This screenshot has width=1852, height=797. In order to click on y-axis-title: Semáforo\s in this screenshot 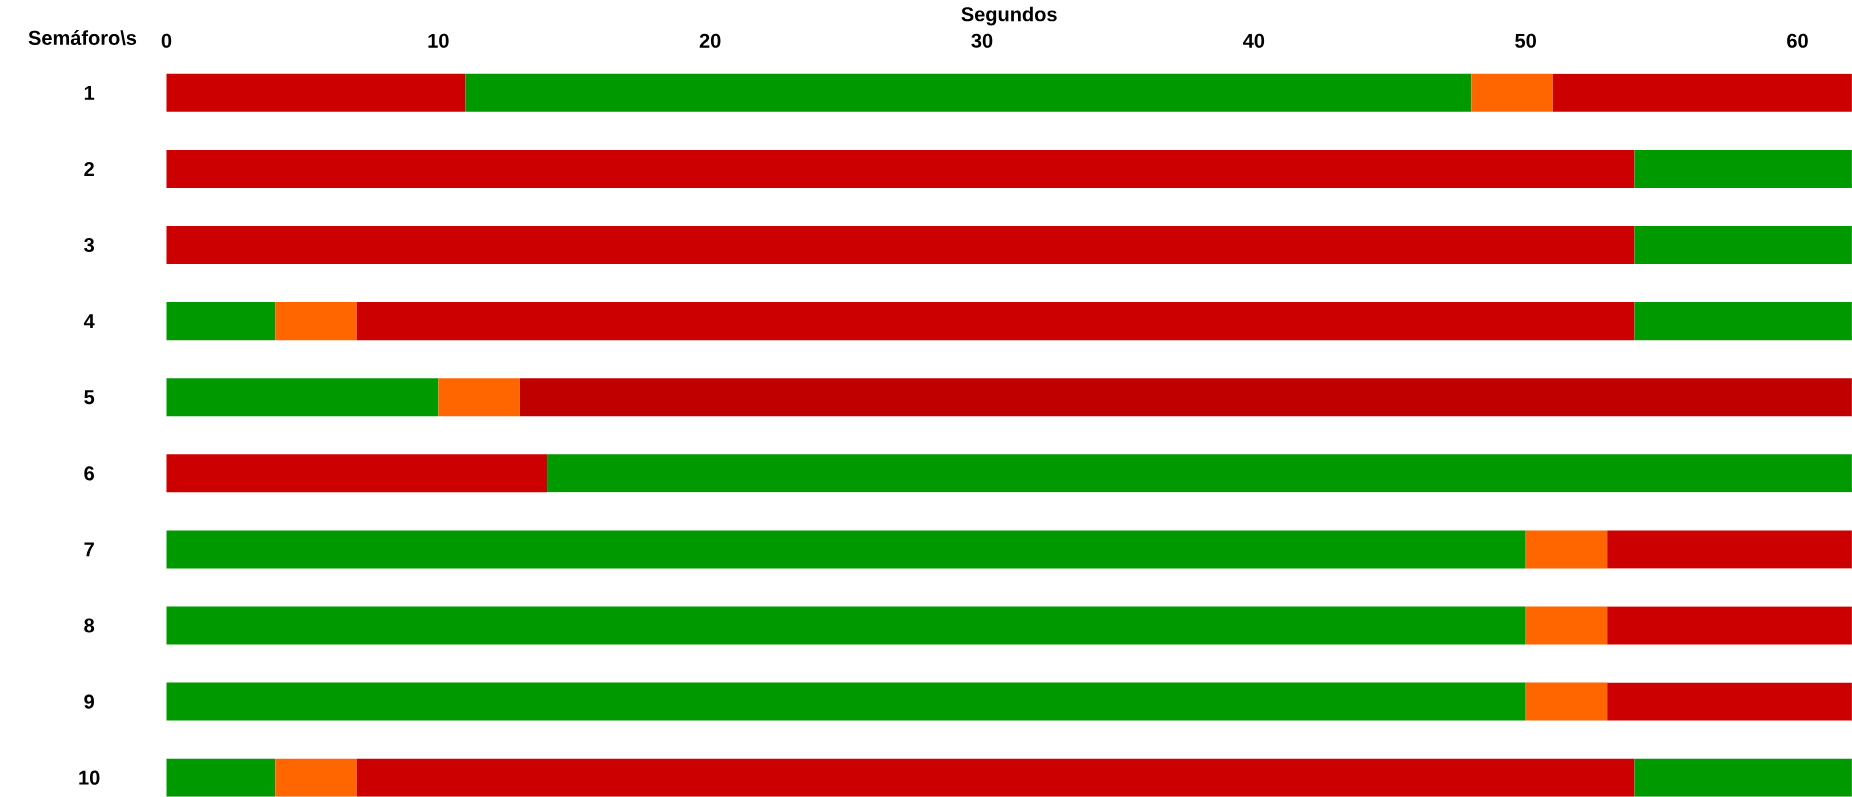, I will do `click(82, 38)`.